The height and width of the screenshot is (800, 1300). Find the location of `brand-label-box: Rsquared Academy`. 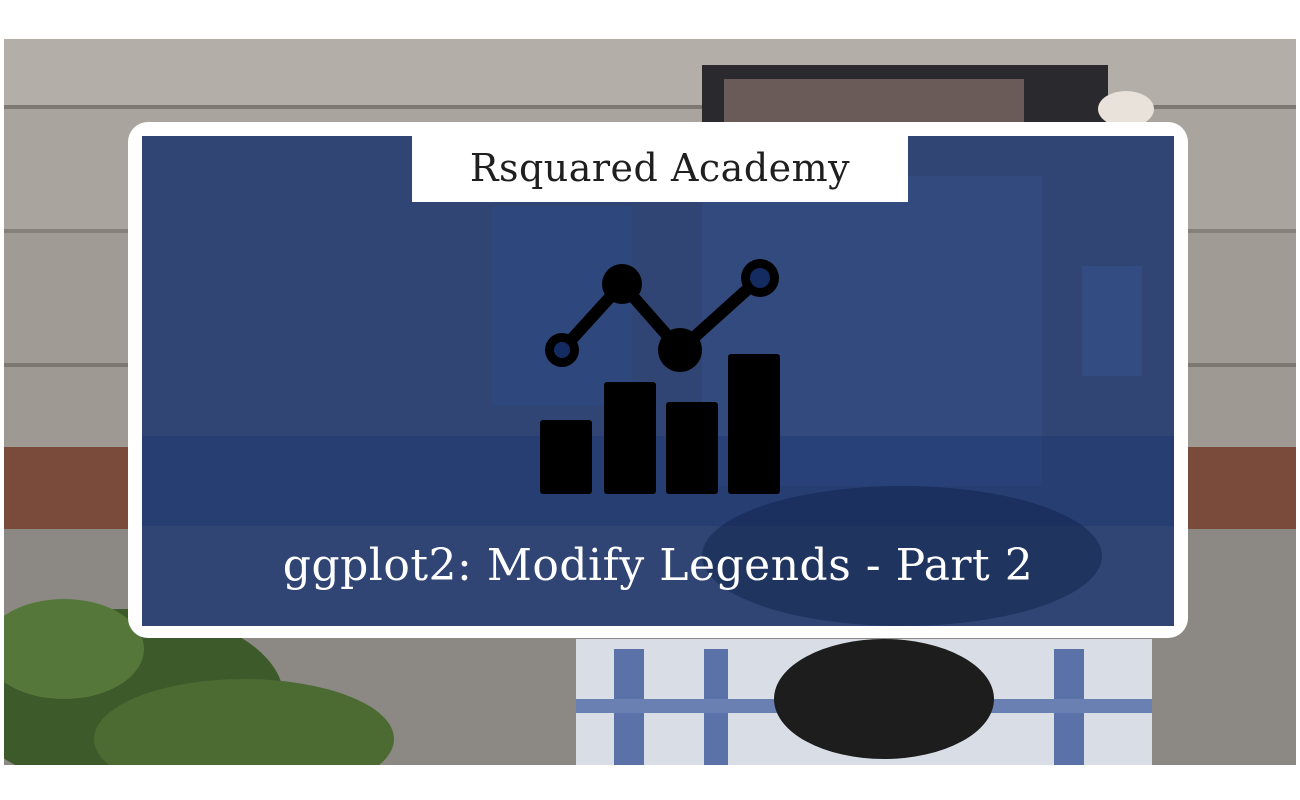

brand-label-box: Rsquared Academy is located at coordinates (660, 168).